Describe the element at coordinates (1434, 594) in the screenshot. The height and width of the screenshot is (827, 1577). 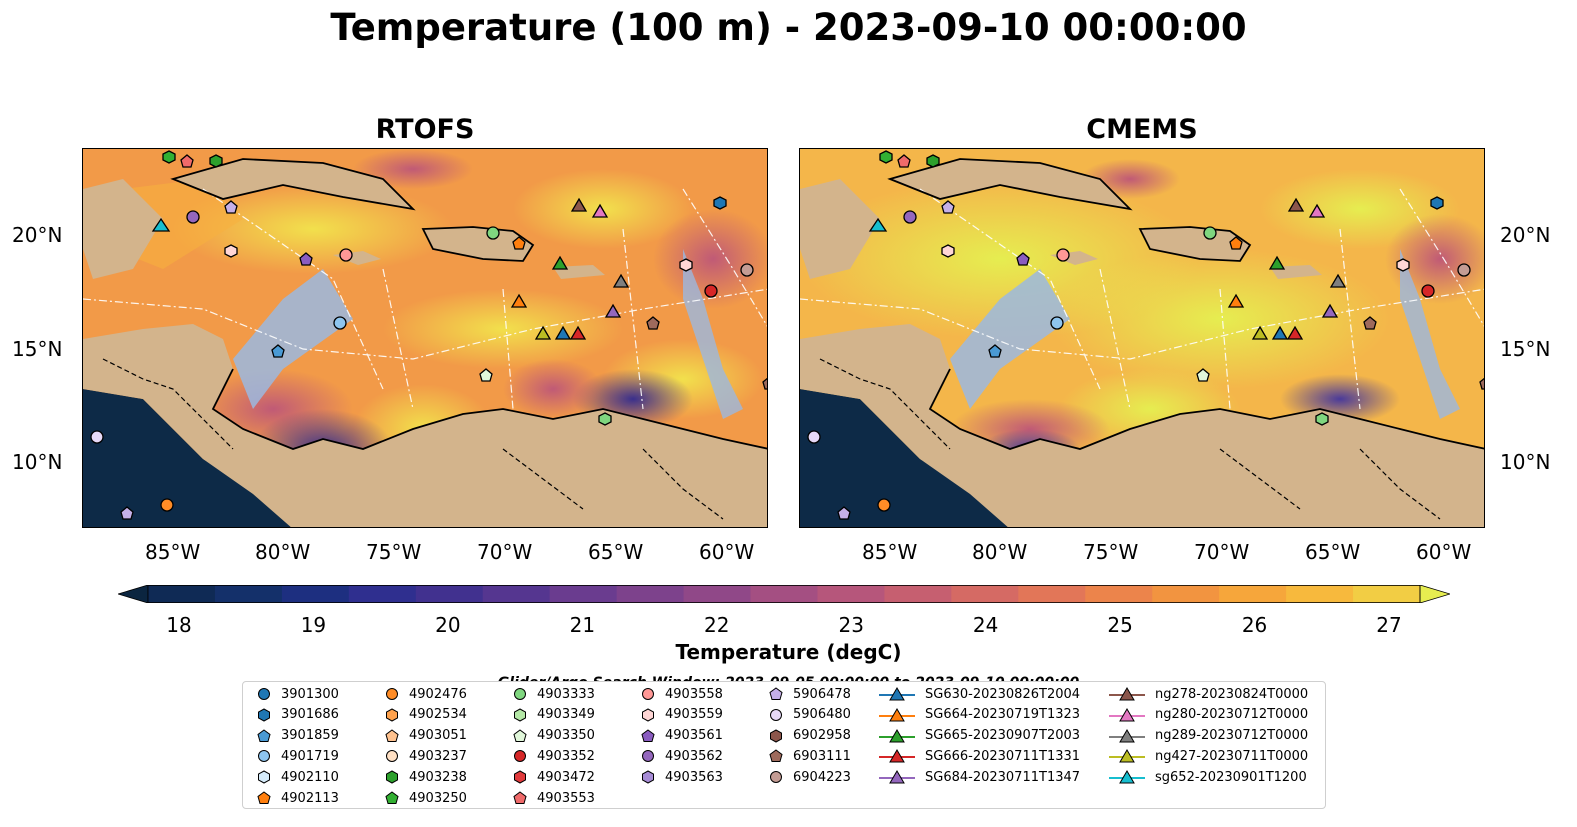
I see `colorbar-extend-high` at that location.